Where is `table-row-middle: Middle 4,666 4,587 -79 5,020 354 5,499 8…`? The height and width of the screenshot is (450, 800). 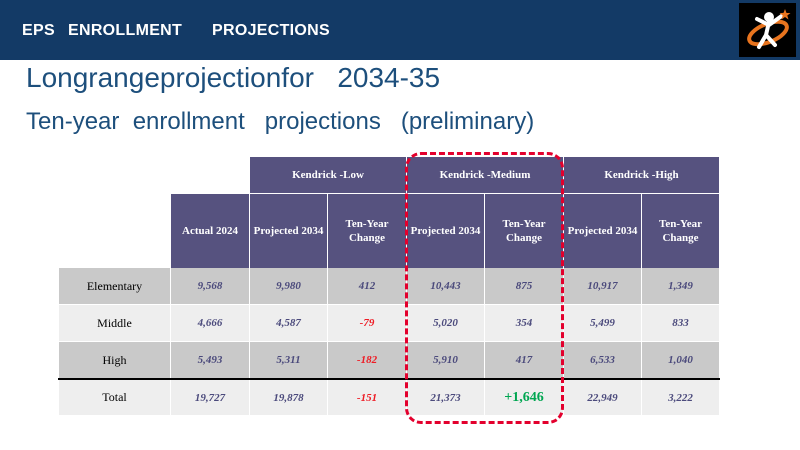 table-row-middle: Middle 4,666 4,587 -79 5,020 354 5,499 8… is located at coordinates (389, 323).